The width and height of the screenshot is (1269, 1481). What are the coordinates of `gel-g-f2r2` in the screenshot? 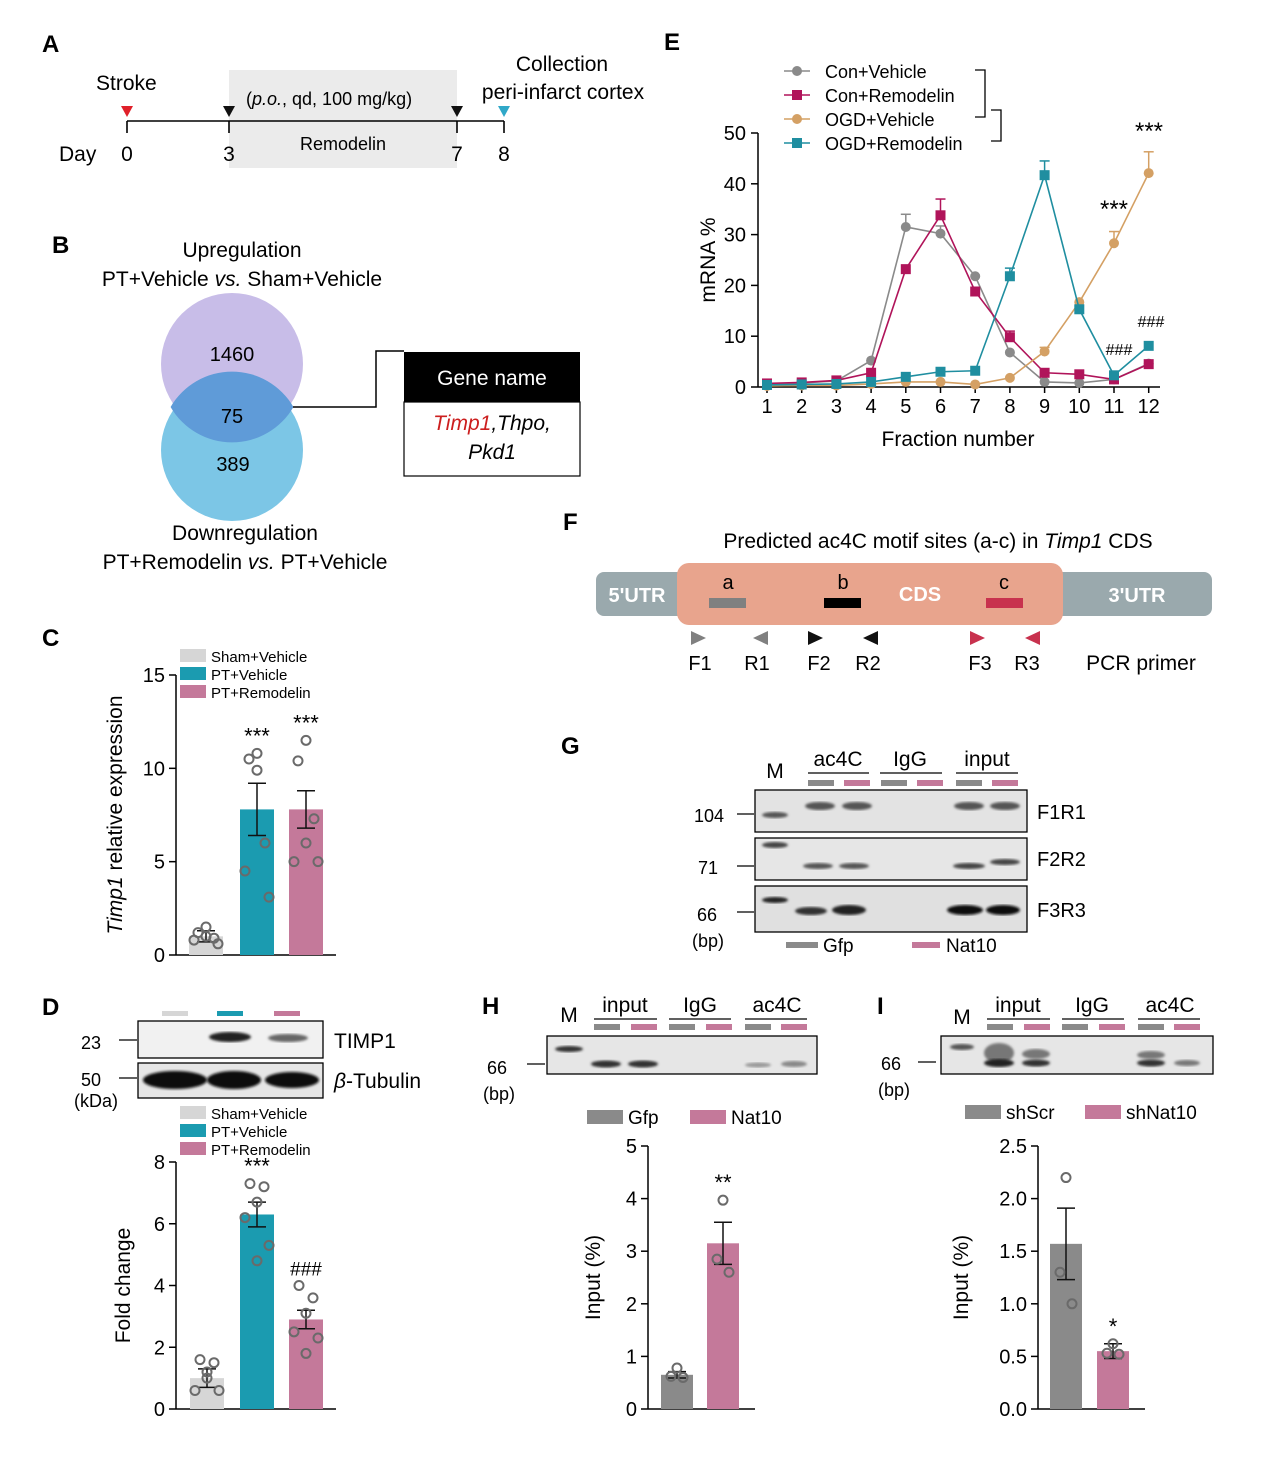 It's located at (891, 859).